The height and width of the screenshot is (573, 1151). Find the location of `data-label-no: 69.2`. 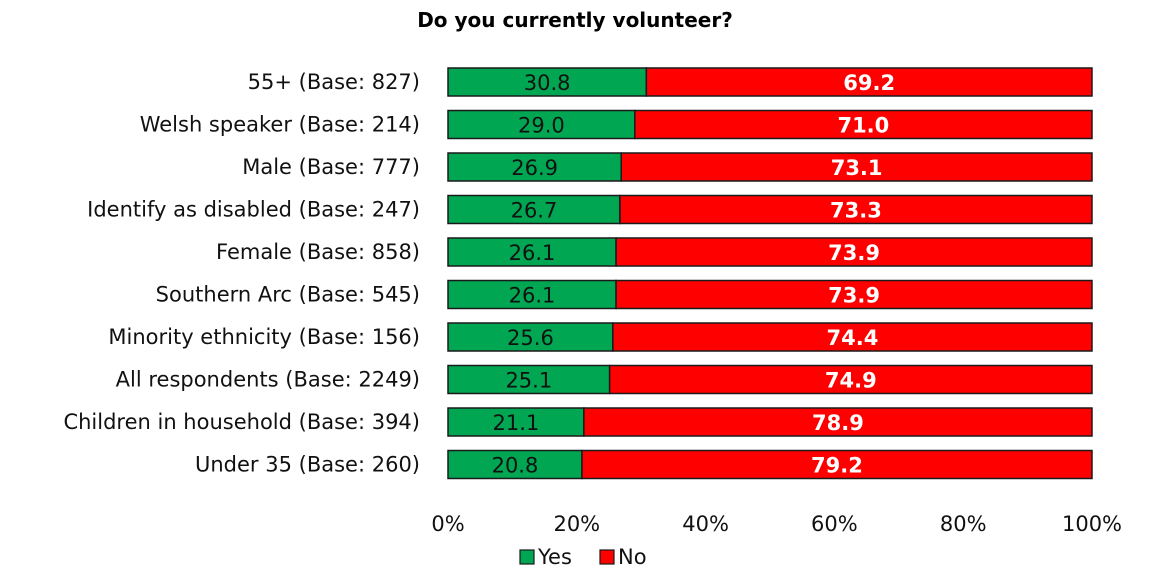

data-label-no: 69.2 is located at coordinates (869, 83).